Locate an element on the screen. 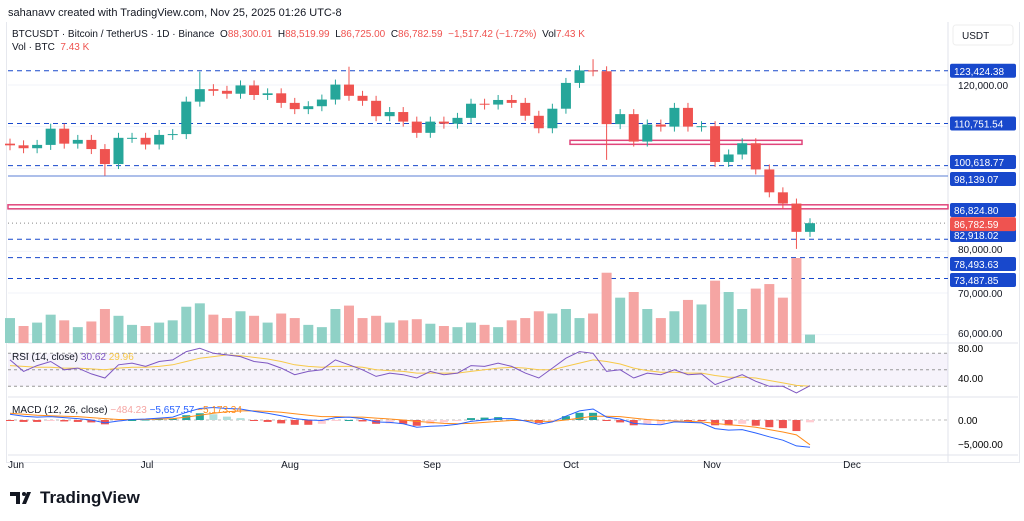 This screenshot has width=1024, height=521. close-label: C is located at coordinates (394, 34).